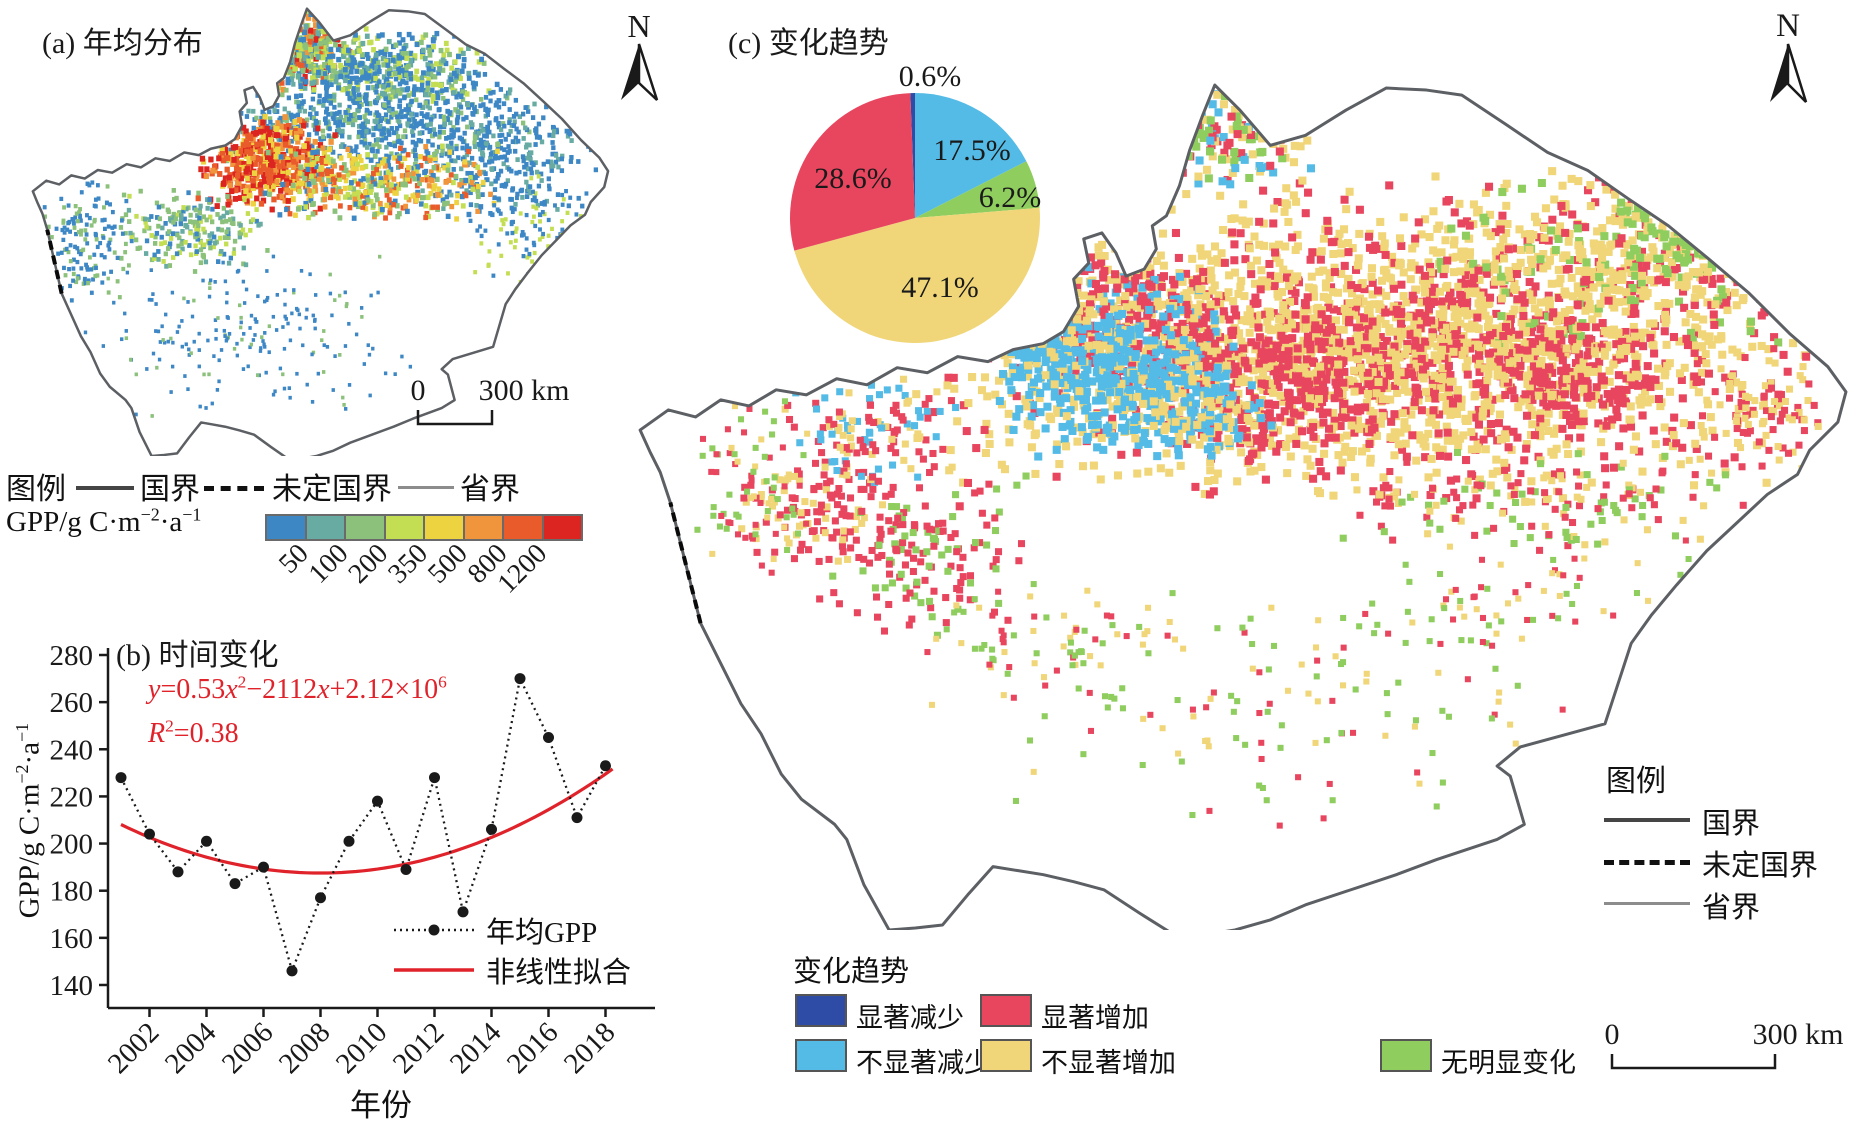 This screenshot has height=1127, width=1850. What do you see at coordinates (1508, 1063) in the screenshot?
I see `no-change-label: 无明显变化` at bounding box center [1508, 1063].